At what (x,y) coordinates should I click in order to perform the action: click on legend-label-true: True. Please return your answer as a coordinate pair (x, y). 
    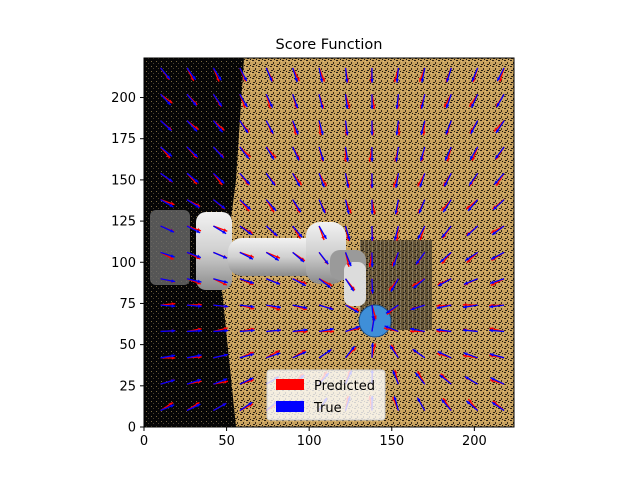
    Looking at the image, I should click on (327, 408).